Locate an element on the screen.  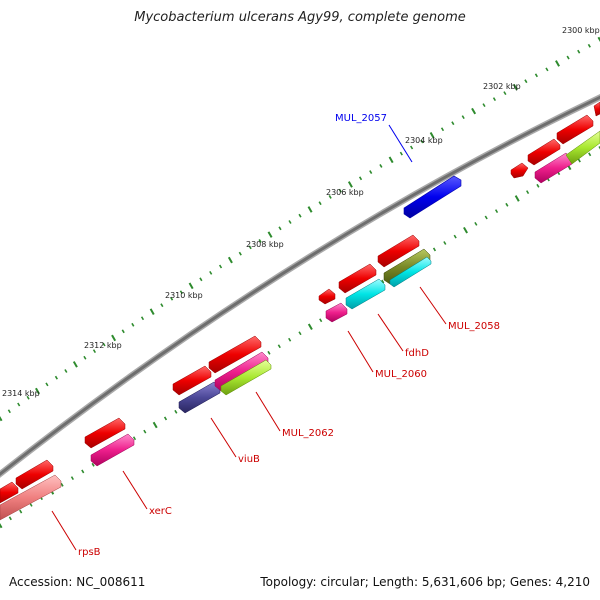
label-xerc: xerC is located at coordinates (160, 511).